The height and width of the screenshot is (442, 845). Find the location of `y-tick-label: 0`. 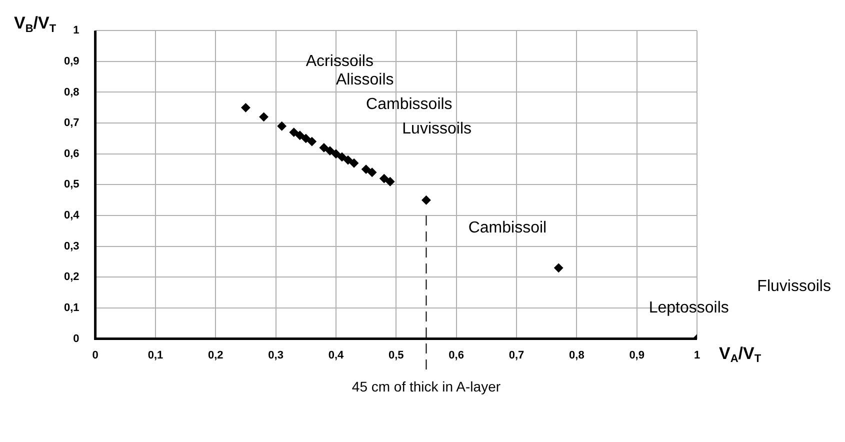

y-tick-label: 0 is located at coordinates (76, 338).